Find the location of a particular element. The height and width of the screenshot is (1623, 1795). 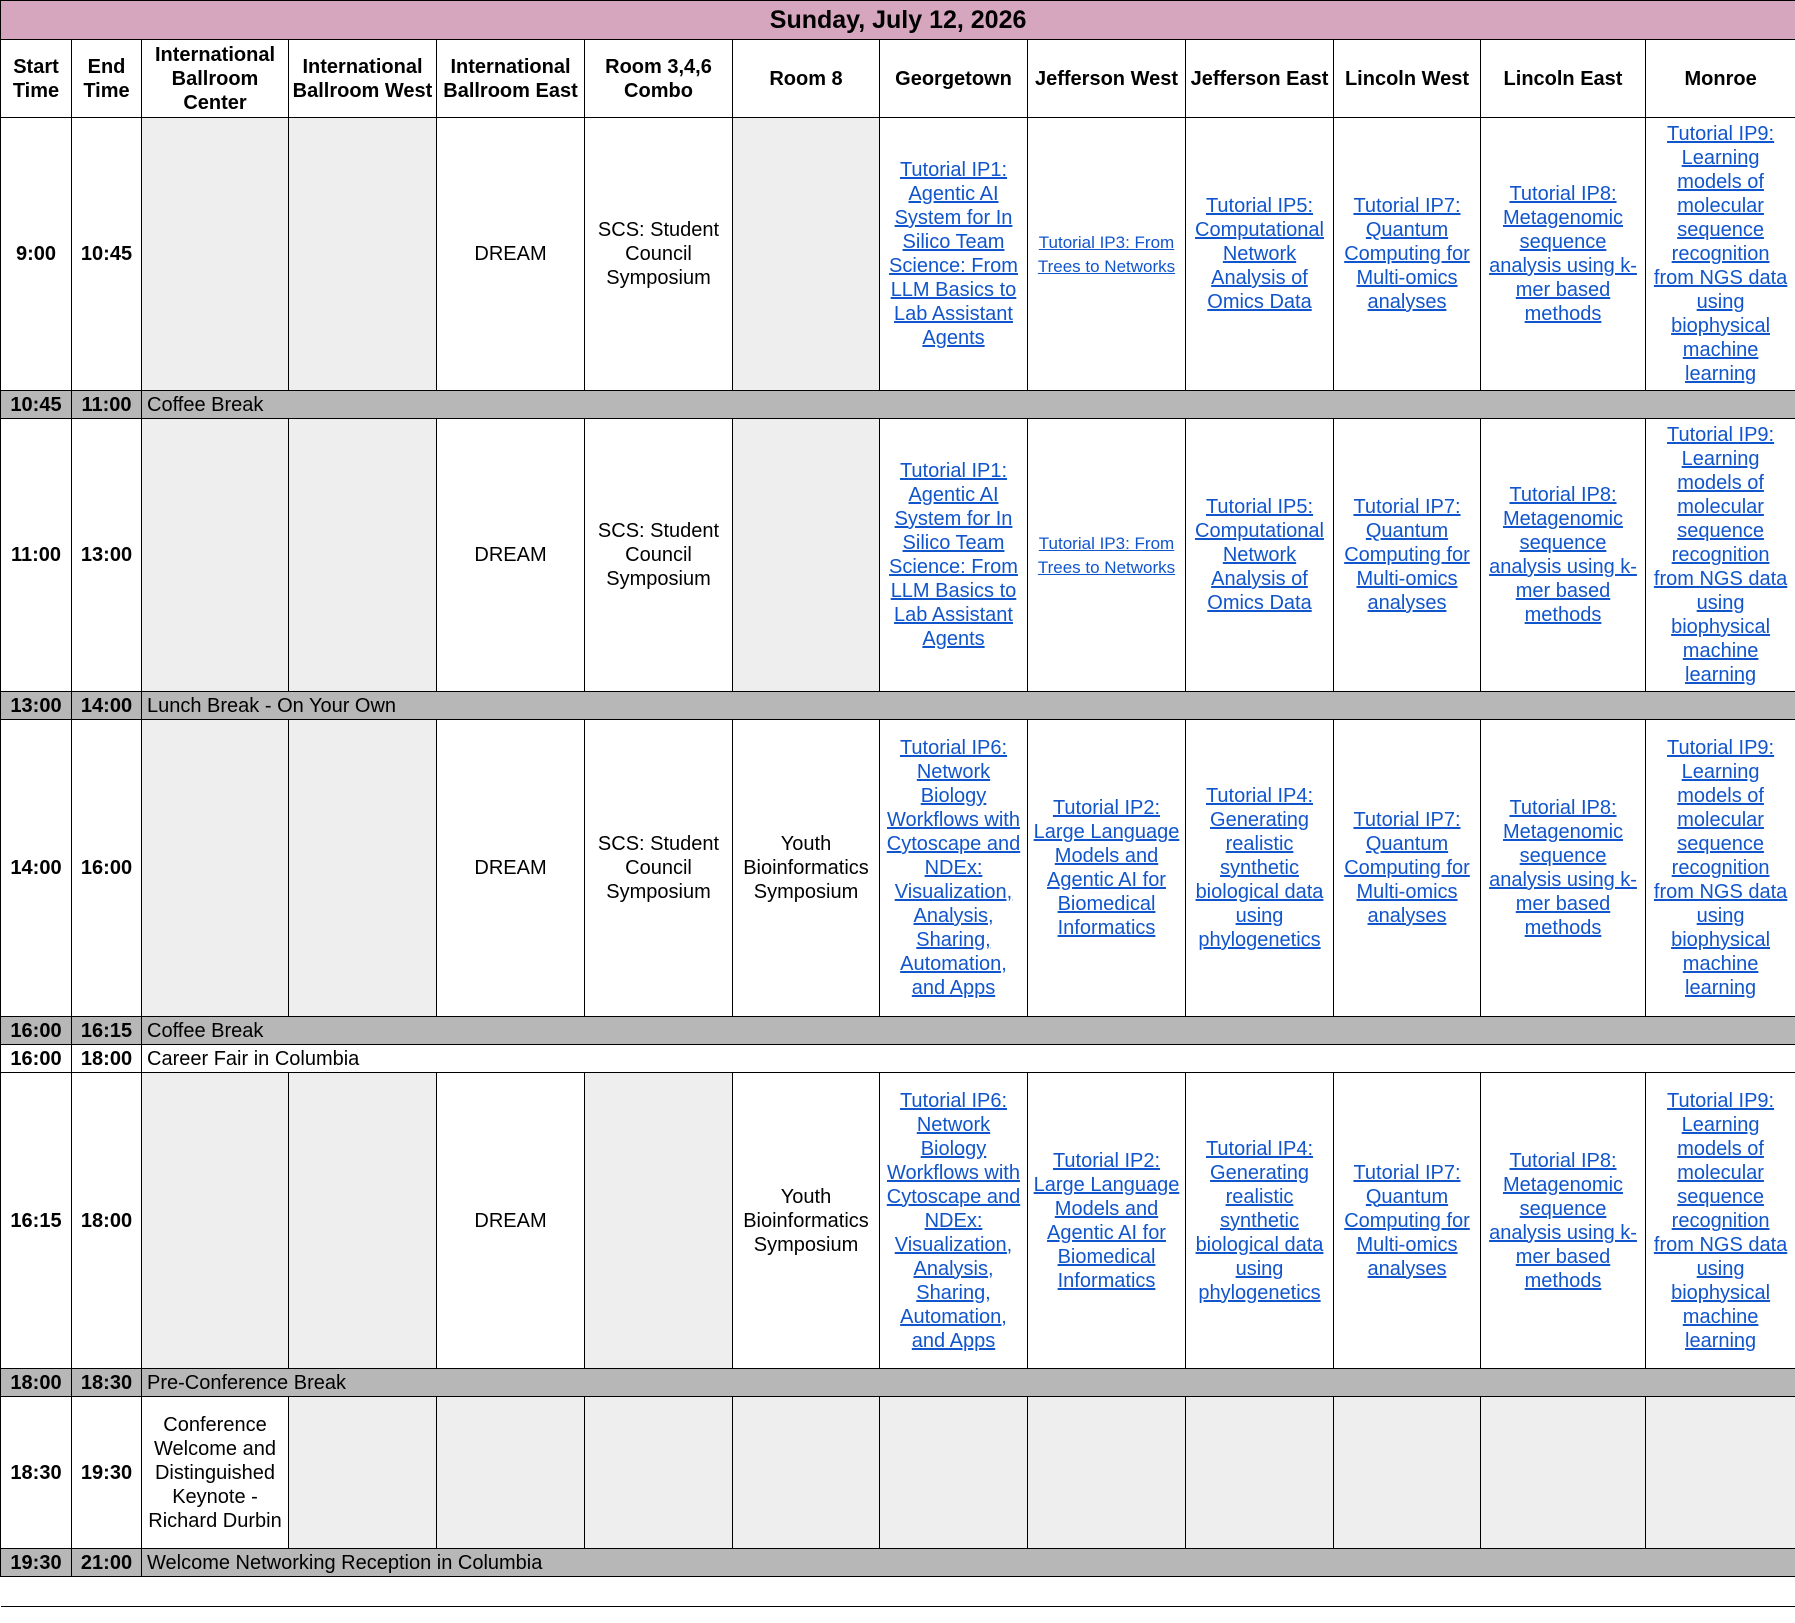

session-cell: SCS: Student Council Symposium is located at coordinates (658, 254).